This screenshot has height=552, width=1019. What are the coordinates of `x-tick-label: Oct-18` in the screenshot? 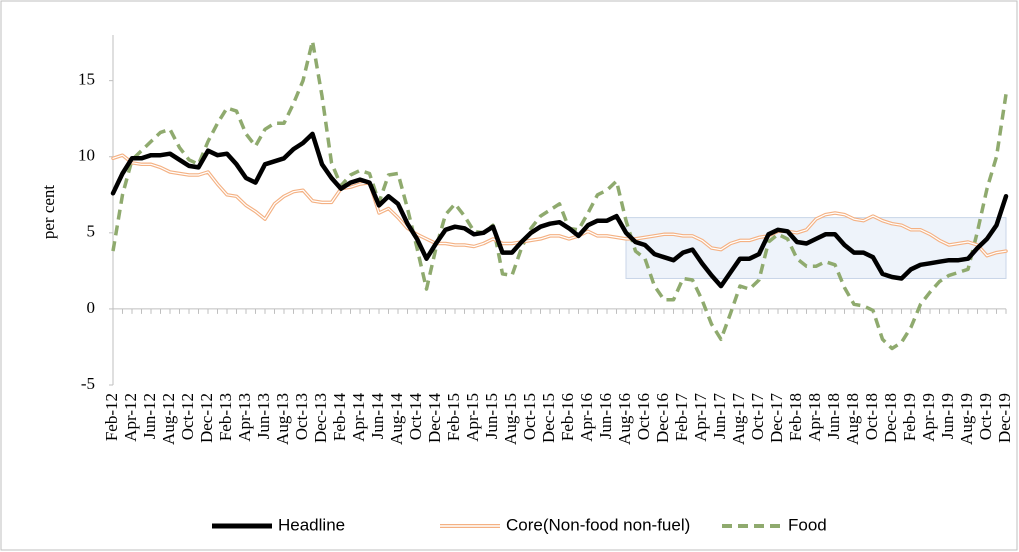 It's located at (871, 416).